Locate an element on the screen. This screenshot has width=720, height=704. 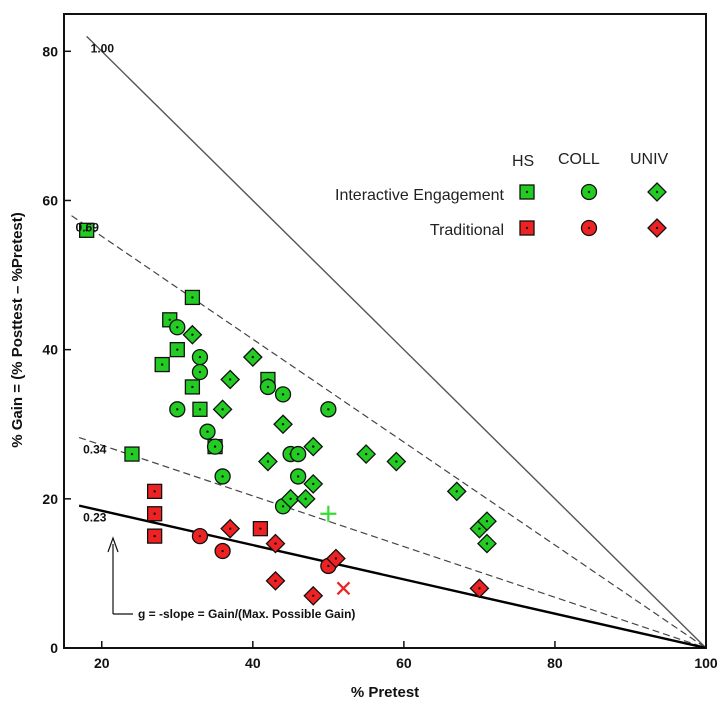
y-tick-label: 40 is located at coordinates (50, 350).